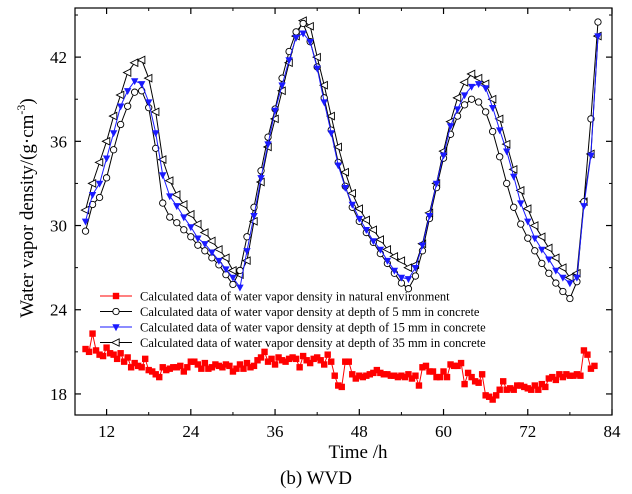 This screenshot has height=494, width=632. What do you see at coordinates (26, 208) in the screenshot?
I see `y-axis-label: Water vapor density/(g·cm-3)` at bounding box center [26, 208].